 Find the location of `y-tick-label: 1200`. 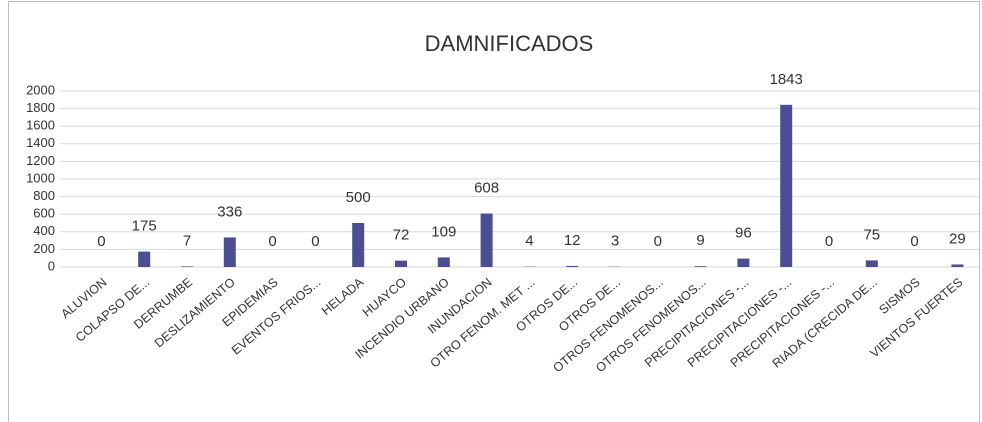

y-tick-label: 1200 is located at coordinates (40, 160).